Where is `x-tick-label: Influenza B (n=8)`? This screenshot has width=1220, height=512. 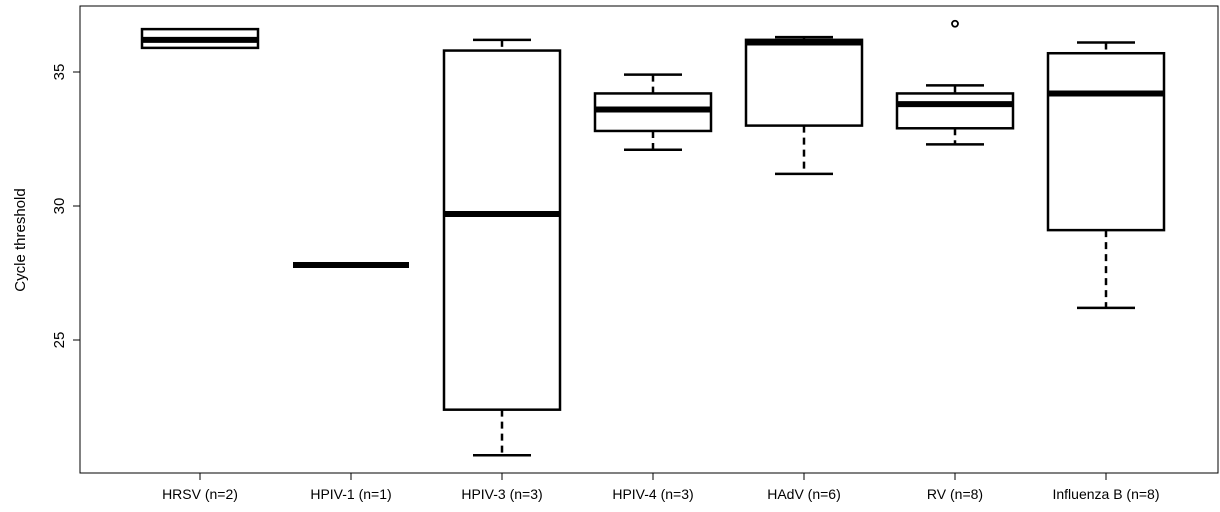 x-tick-label: Influenza B (n=8) is located at coordinates (1105, 494).